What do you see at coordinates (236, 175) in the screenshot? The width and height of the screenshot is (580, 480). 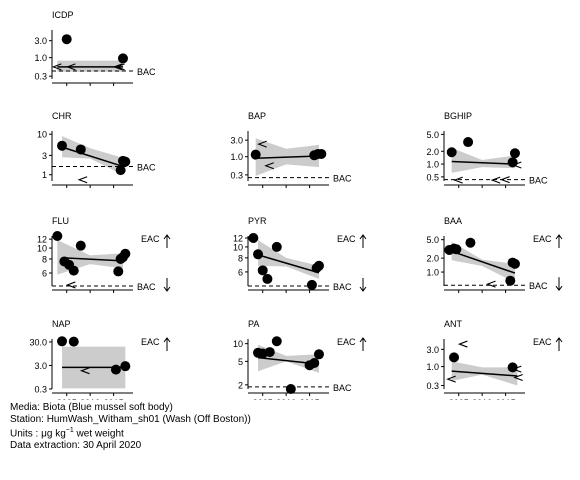 I see `bap-y-tick-label-0: 0.3` at bounding box center [236, 175].